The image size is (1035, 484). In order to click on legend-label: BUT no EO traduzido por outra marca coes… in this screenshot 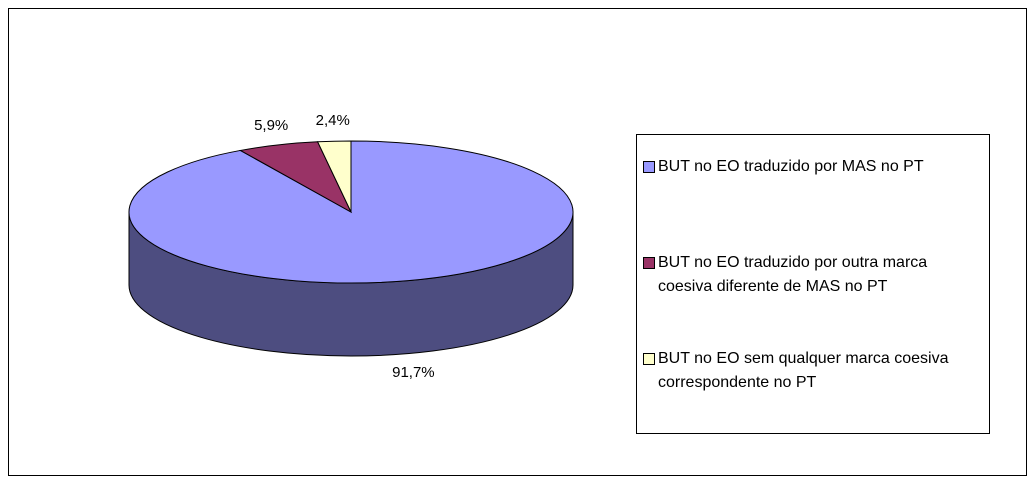, I will do `click(793, 274)`.